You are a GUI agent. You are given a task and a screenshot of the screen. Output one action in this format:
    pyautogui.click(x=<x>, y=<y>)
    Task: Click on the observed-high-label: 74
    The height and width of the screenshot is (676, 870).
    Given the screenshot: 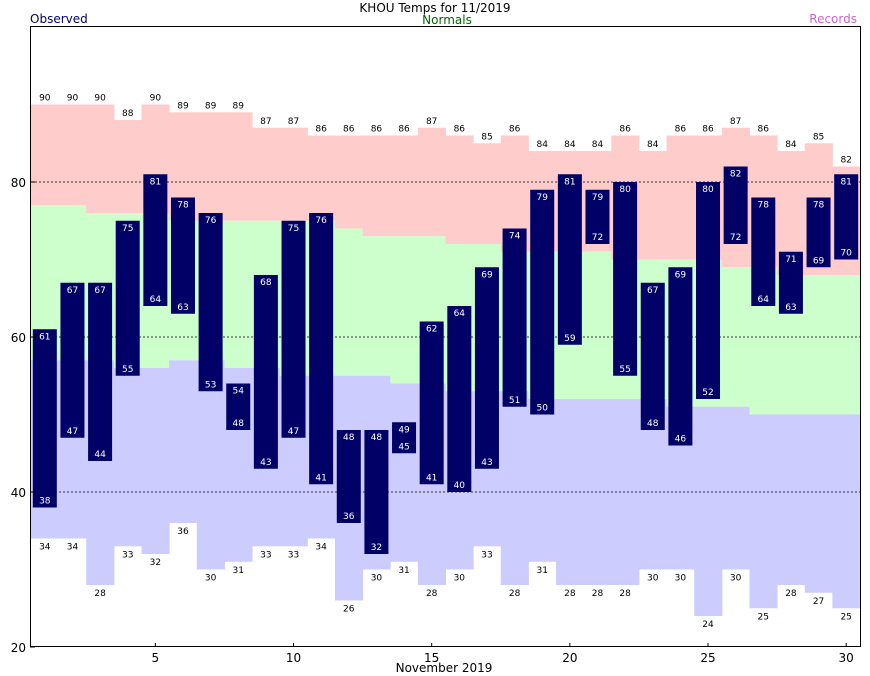 What is the action you would take?
    pyautogui.click(x=515, y=237)
    